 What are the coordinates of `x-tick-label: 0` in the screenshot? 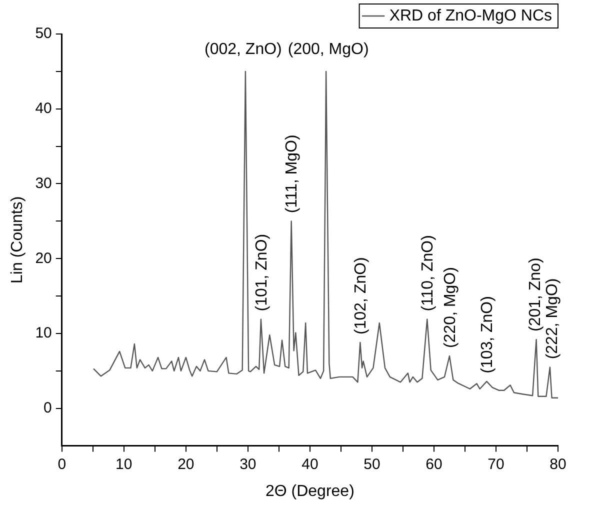 It's located at (62, 464).